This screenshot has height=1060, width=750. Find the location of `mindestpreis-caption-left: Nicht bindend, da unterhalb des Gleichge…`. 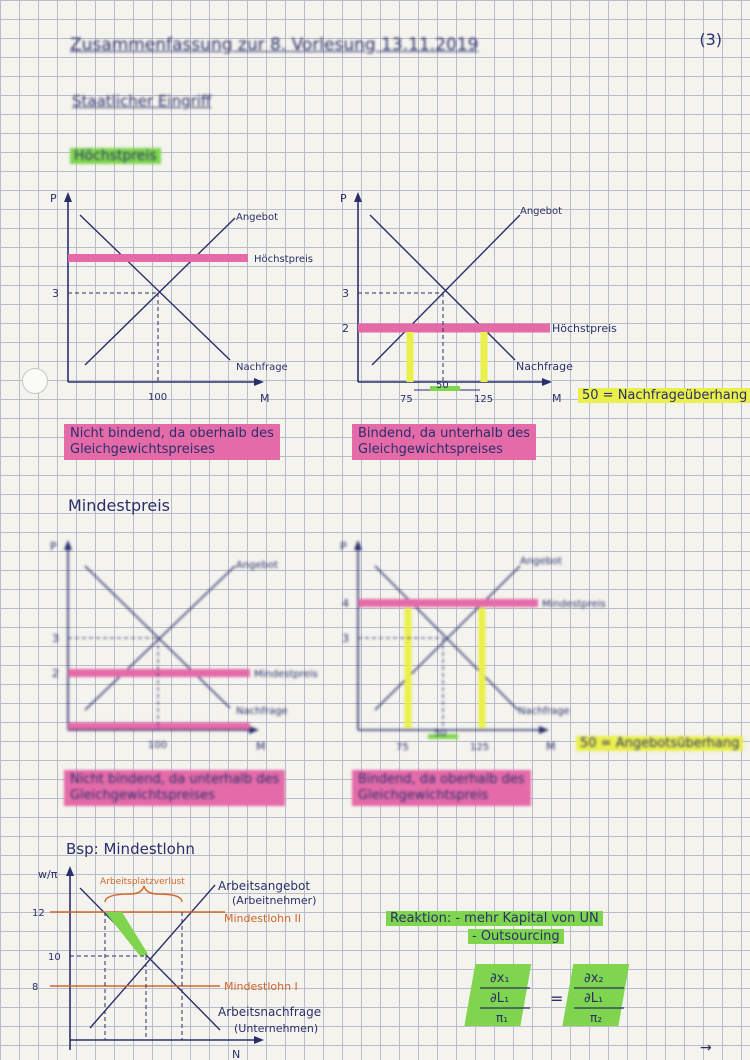

mindestpreis-caption-left: Nicht bindend, da unterhalb des Gleichge… is located at coordinates (175, 788).